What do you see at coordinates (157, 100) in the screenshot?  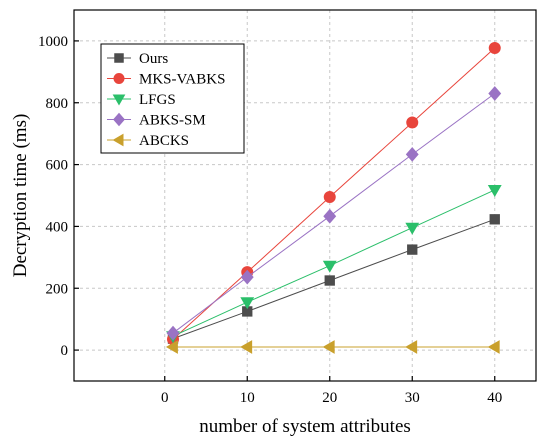 I see `legend-label: LFGS` at bounding box center [157, 100].